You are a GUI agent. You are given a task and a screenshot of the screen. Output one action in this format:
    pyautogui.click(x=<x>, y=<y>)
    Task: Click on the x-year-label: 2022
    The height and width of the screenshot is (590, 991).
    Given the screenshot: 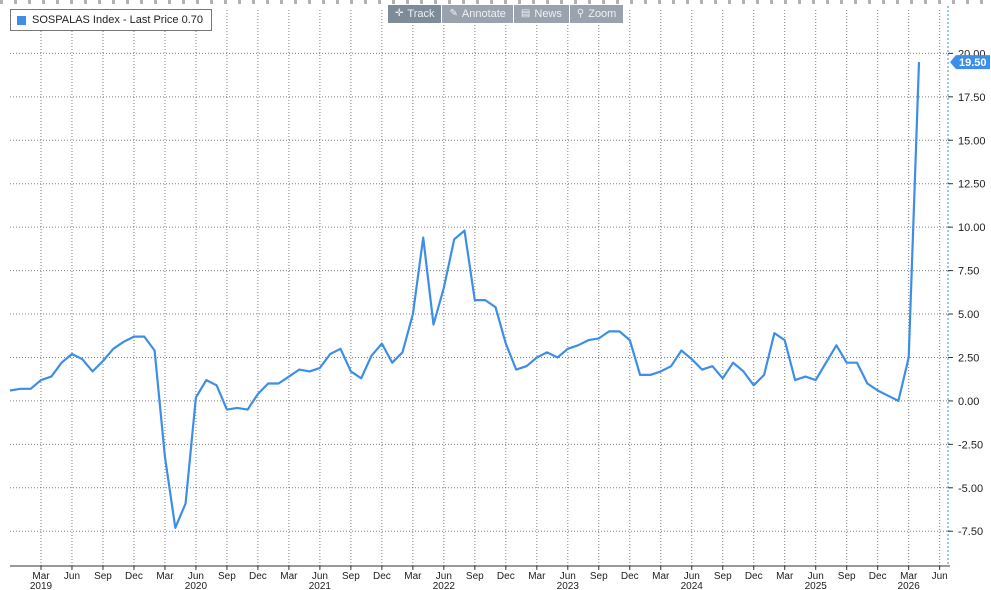 What is the action you would take?
    pyautogui.click(x=444, y=585)
    